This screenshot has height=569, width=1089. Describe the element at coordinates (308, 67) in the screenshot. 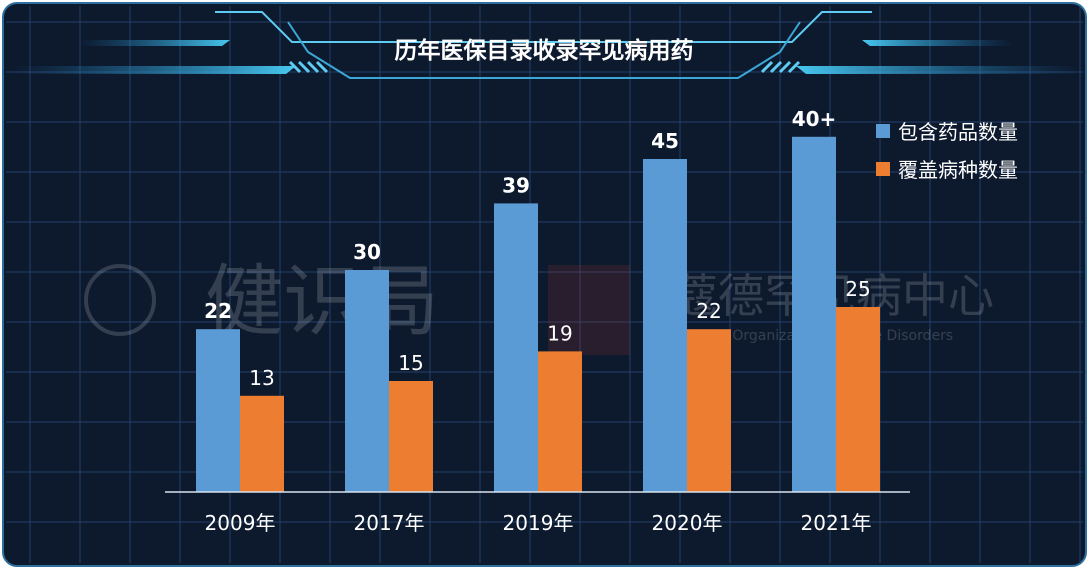

I see `header-stripes-left` at that location.